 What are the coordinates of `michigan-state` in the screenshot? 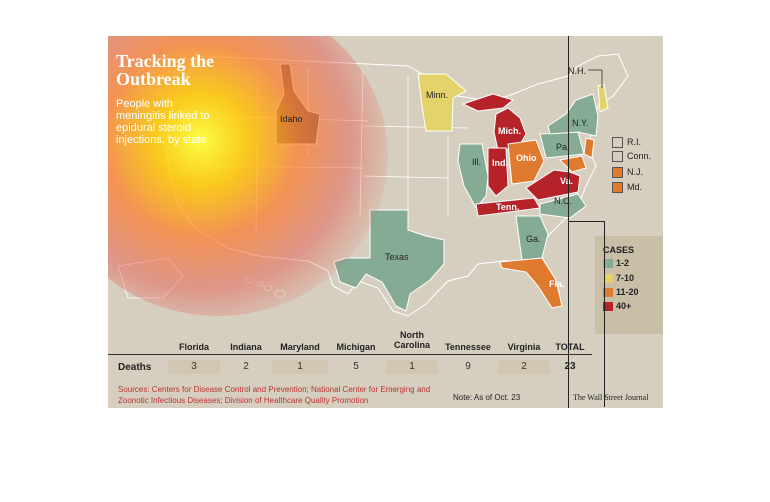 It's located at (510, 129).